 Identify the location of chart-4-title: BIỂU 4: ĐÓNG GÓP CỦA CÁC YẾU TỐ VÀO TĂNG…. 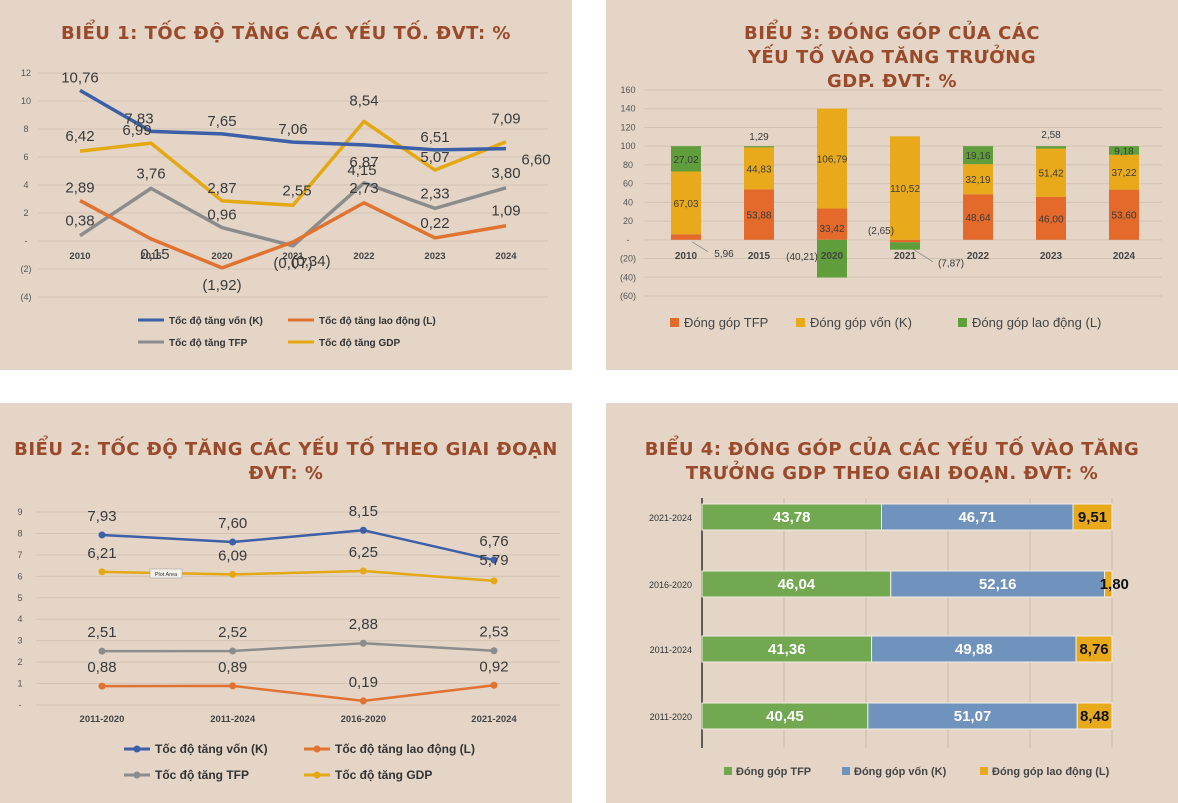
(892, 461).